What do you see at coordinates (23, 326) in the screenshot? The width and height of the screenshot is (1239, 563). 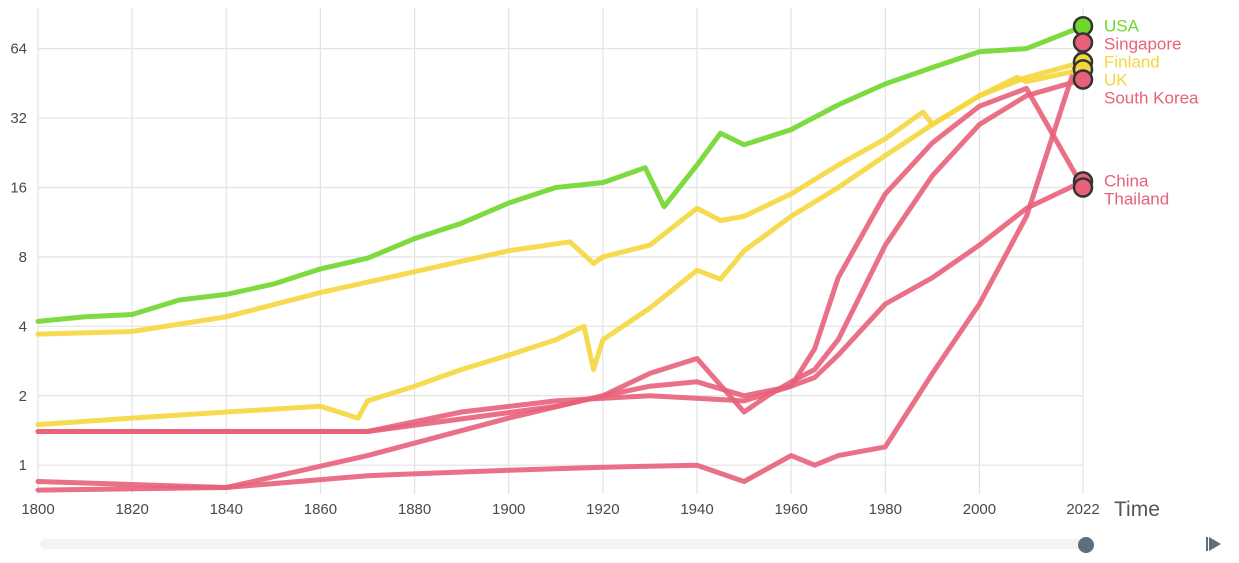 I see `y-tick-label: 4` at bounding box center [23, 326].